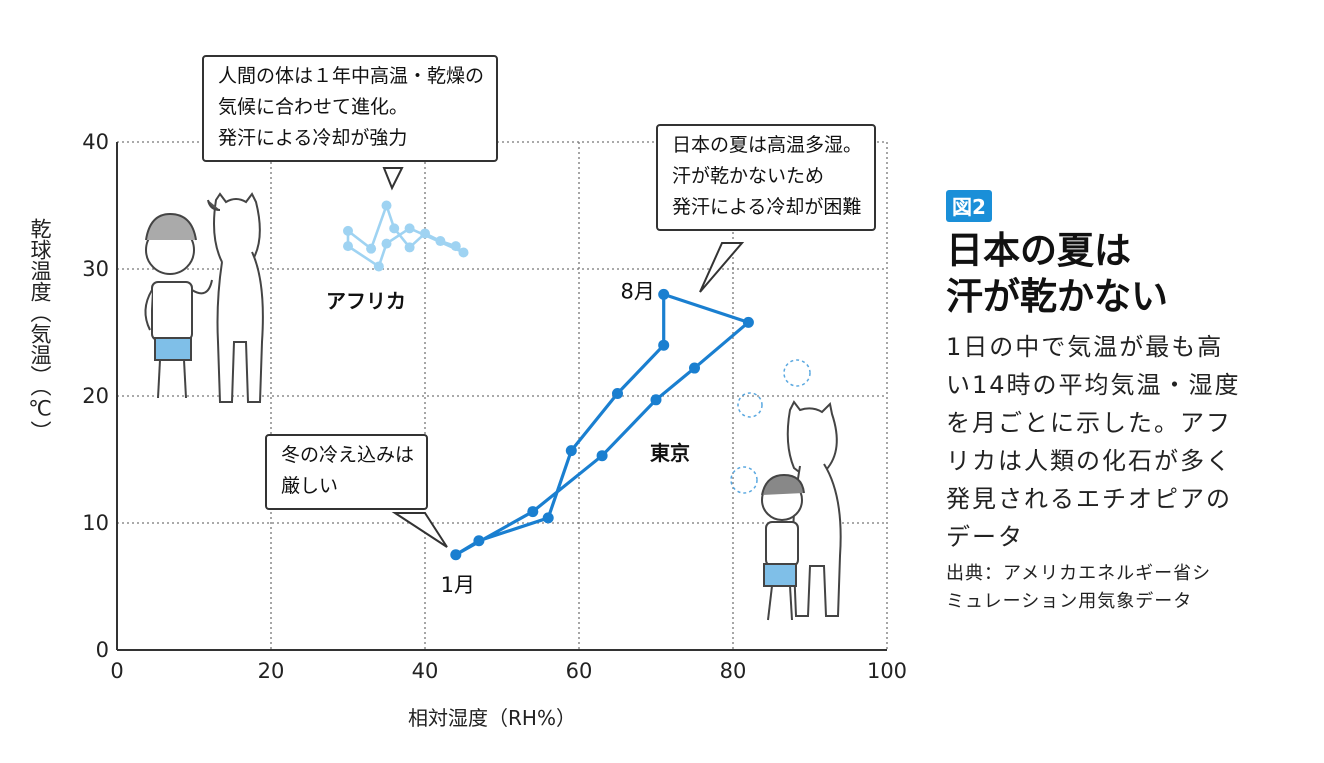  I want to click on x-axis-title: 相対湿度（RH%）, so click(492, 718).